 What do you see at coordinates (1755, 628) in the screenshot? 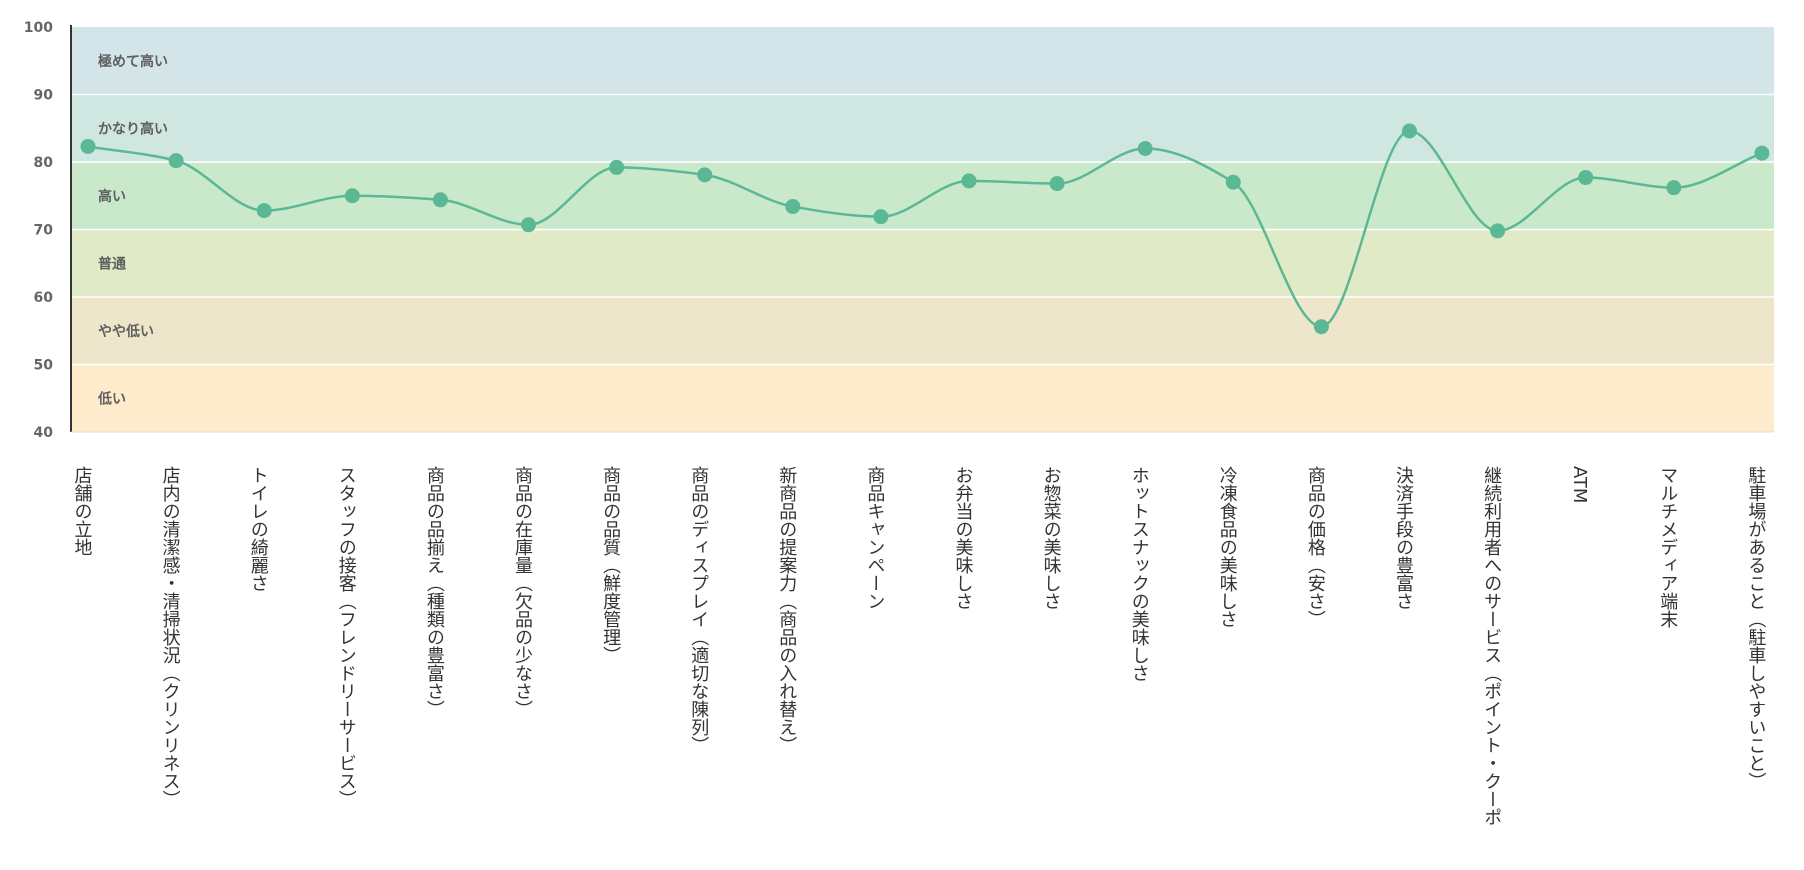
I see `x-category-label-19: 駐車場があること（駐車しやすいこと）` at bounding box center [1755, 628].